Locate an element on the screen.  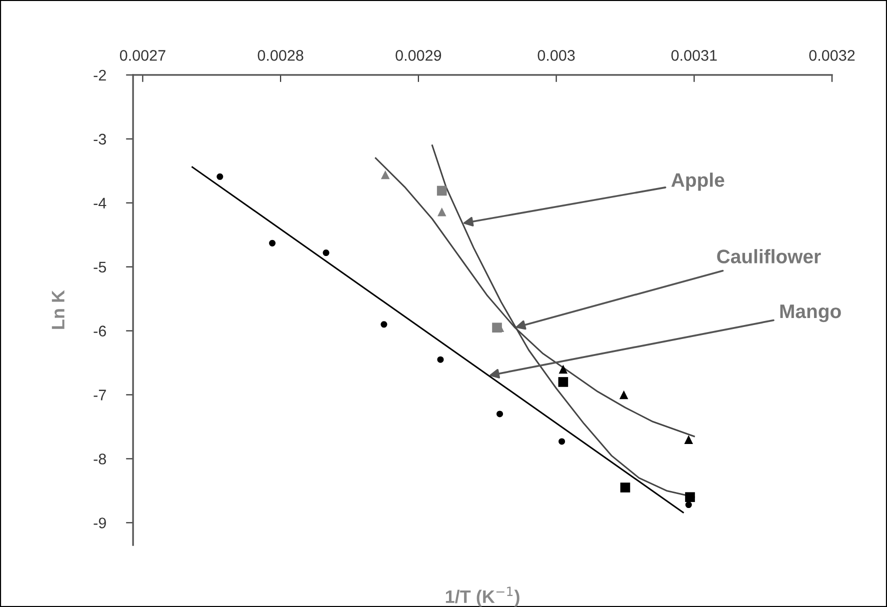
y-tick-label: -9 is located at coordinates (100, 523).